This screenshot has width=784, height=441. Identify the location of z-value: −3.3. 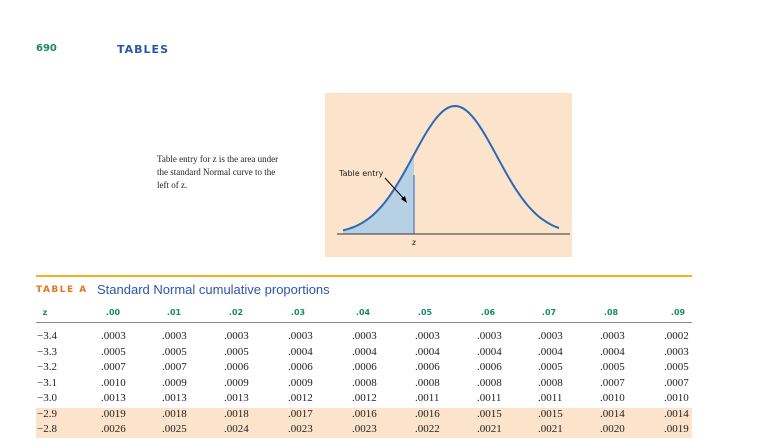
(47, 351).